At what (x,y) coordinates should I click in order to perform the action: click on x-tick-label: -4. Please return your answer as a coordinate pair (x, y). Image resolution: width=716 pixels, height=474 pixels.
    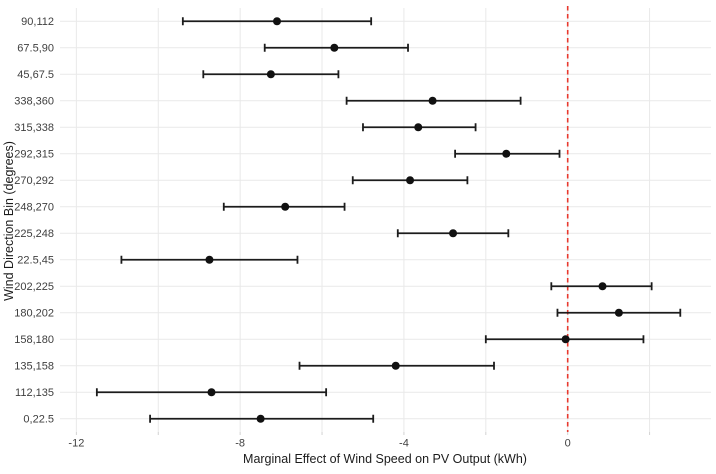
    Looking at the image, I should click on (404, 444).